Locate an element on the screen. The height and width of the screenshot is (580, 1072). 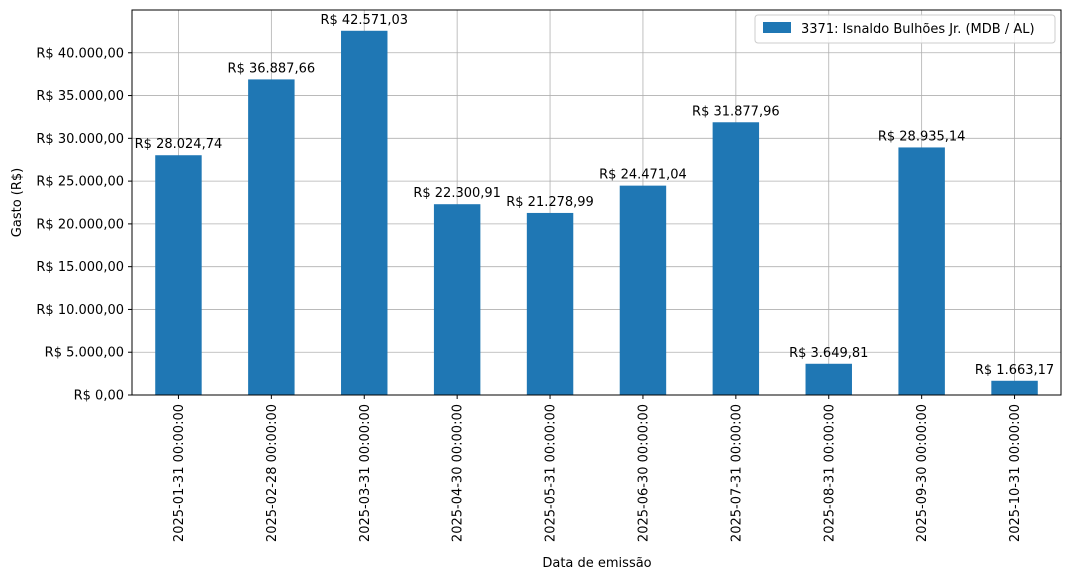
y-tick-label: R$ 25.000,00 is located at coordinates (80, 182).